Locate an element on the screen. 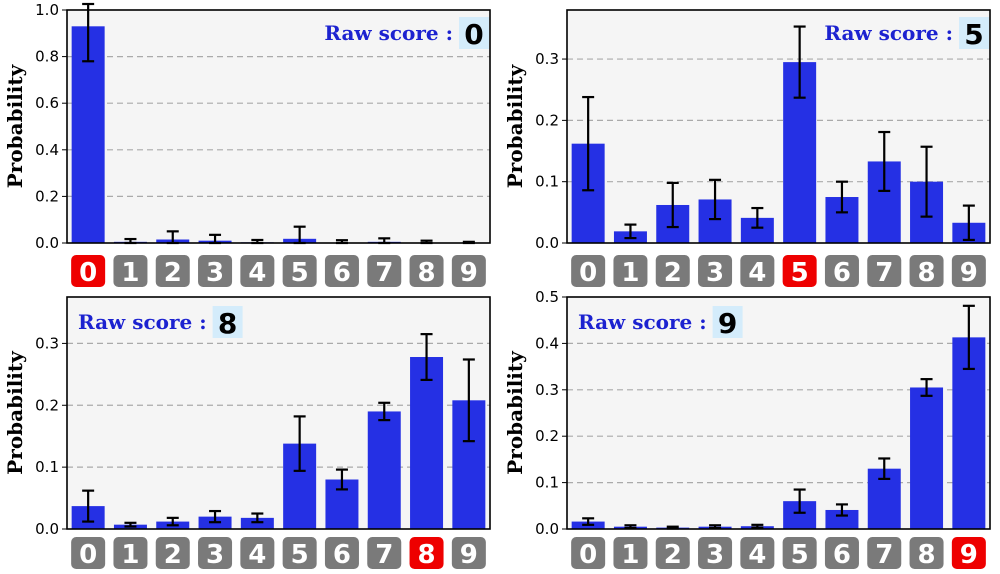  y-tick-label: 0.5 is located at coordinates (547, 297).